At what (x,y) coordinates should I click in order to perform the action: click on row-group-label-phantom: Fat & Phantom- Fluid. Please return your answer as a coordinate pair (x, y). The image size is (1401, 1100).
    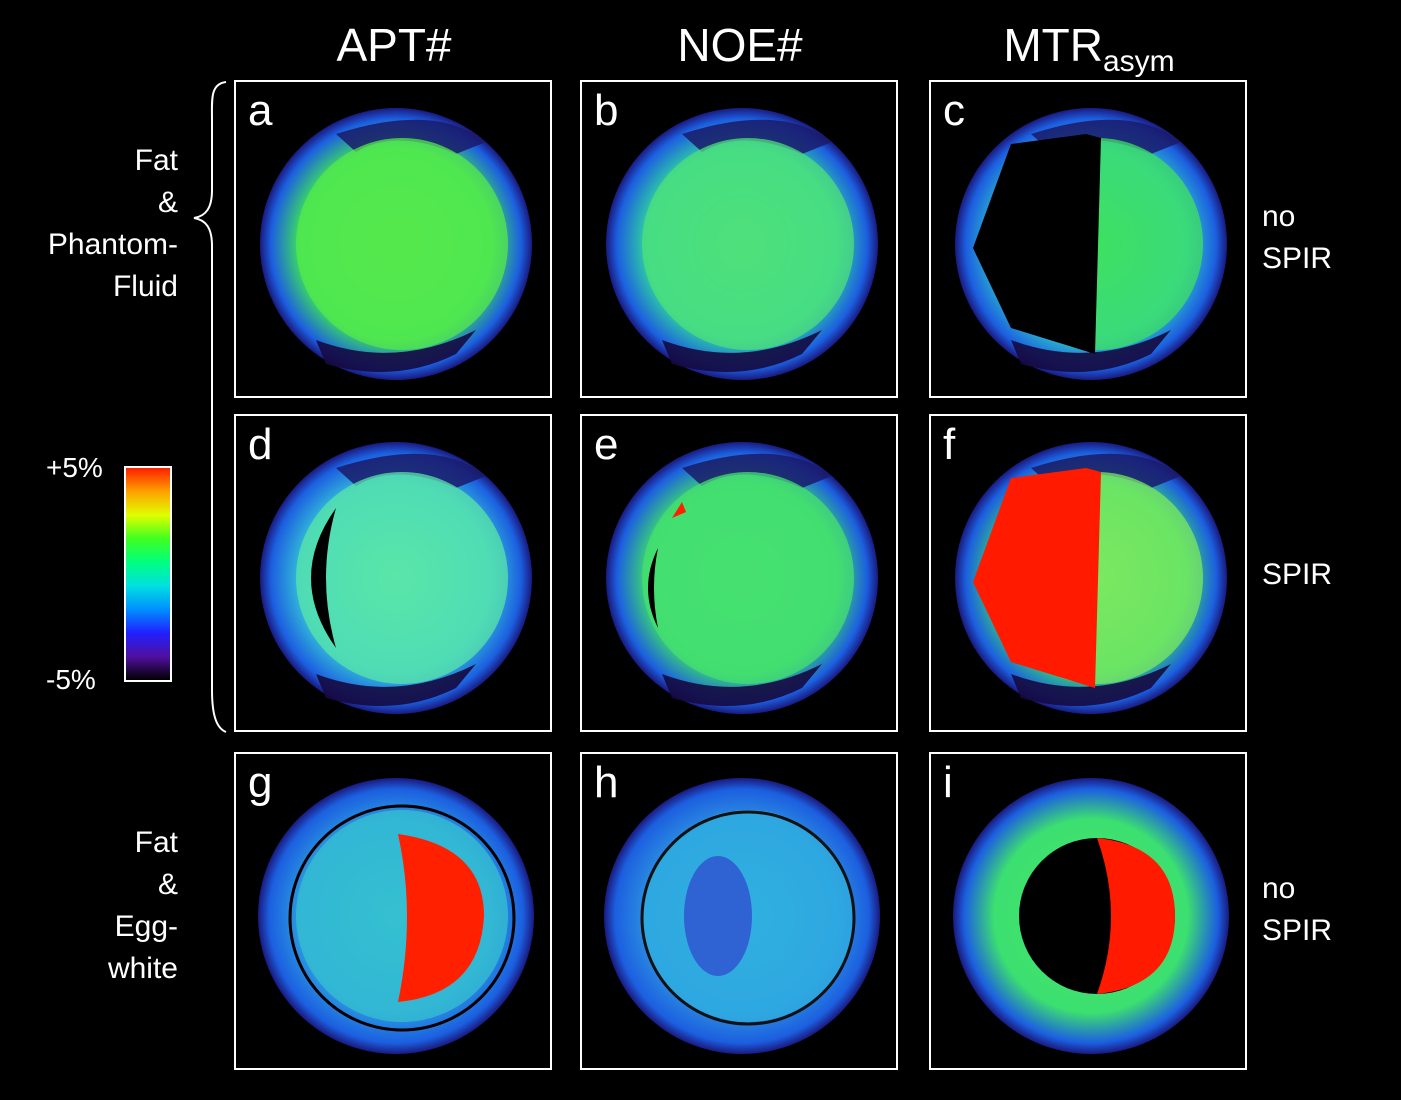
    Looking at the image, I should click on (99, 224).